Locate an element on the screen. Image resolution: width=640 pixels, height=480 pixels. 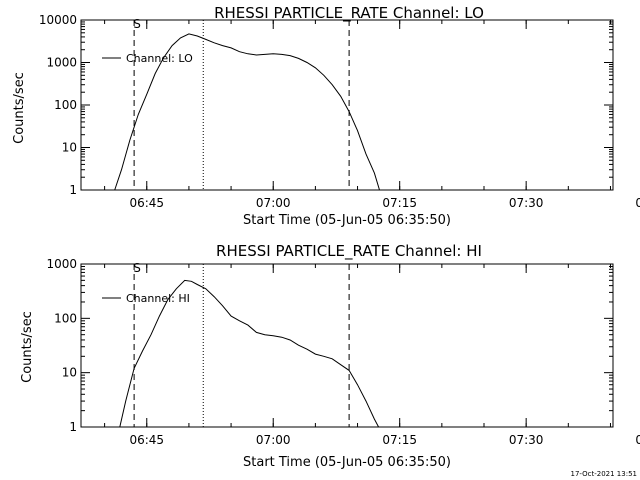
chart-title: RHESSI PARTICLE_RATE Channel: LO is located at coordinates (349, 13).